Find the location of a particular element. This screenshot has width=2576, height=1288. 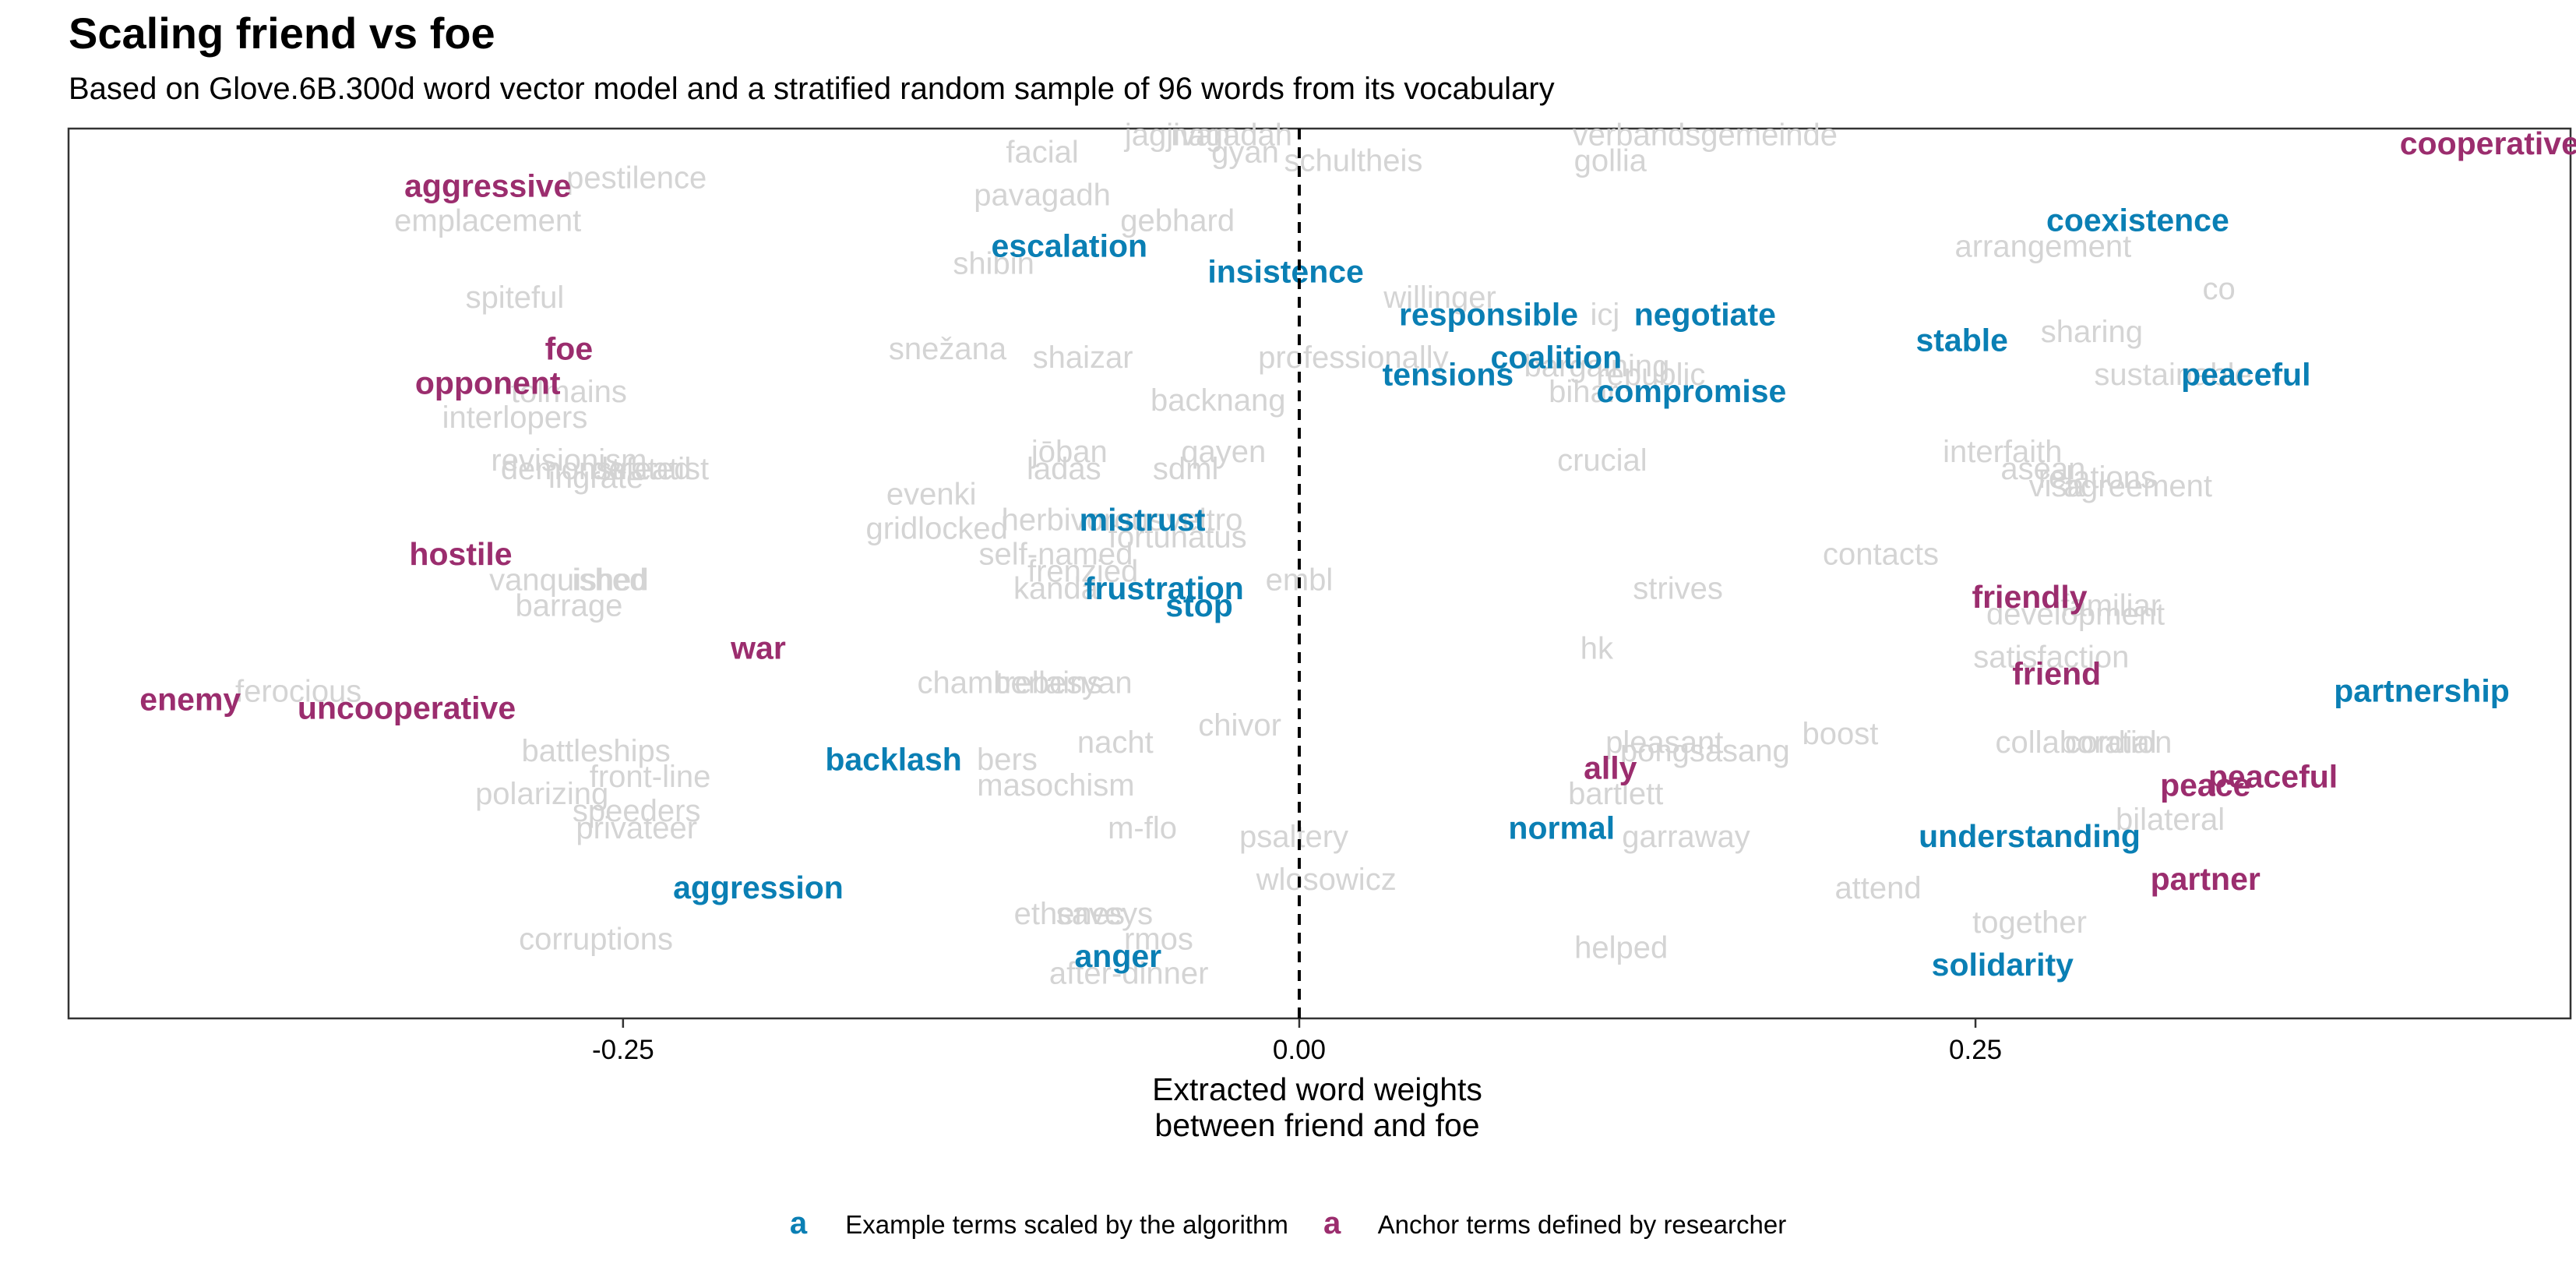

word-label-69: republic is located at coordinates (1650, 375).